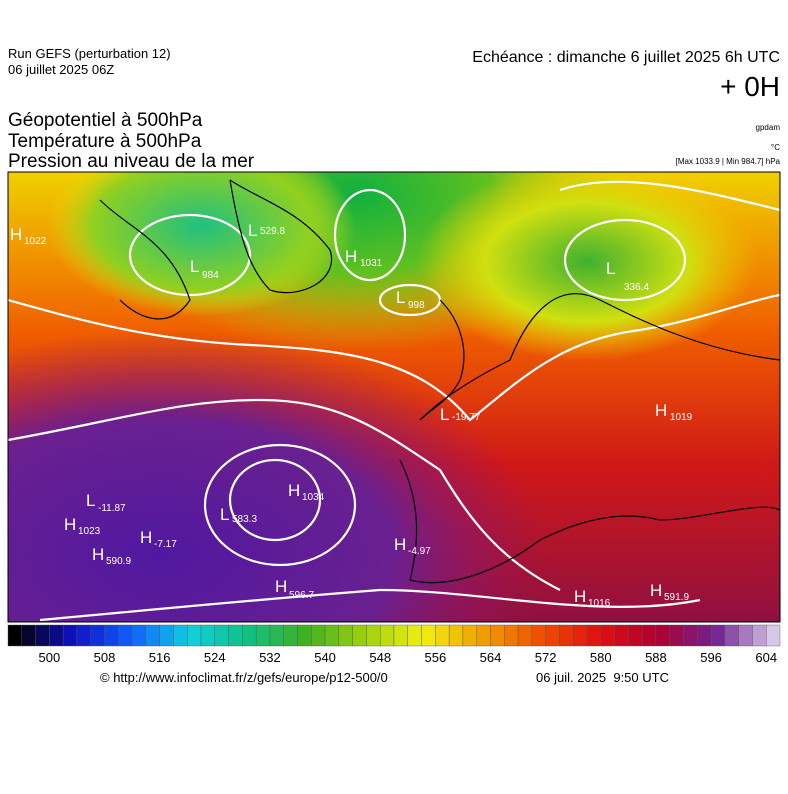 This screenshot has width=788, height=794. I want to click on unit: gpdam, so click(768, 127).